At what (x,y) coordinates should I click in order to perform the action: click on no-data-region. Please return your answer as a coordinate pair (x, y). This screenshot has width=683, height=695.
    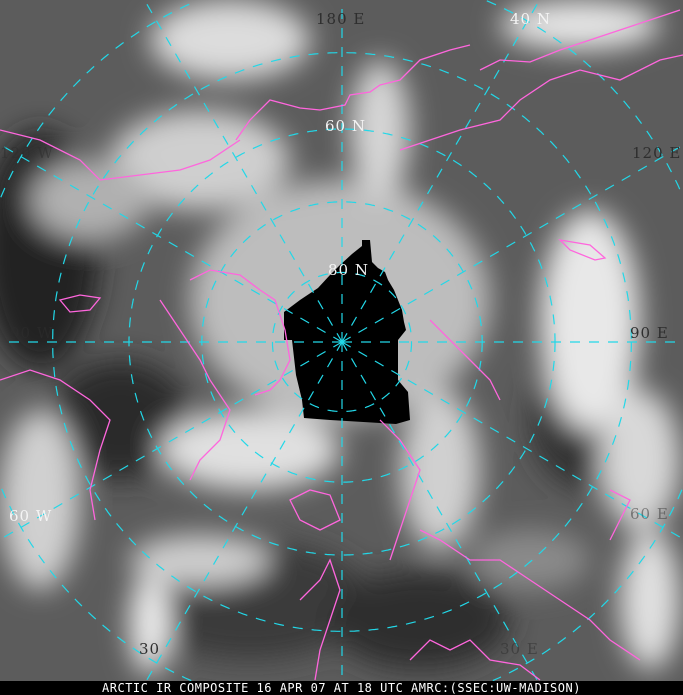
    Looking at the image, I should click on (347, 332).